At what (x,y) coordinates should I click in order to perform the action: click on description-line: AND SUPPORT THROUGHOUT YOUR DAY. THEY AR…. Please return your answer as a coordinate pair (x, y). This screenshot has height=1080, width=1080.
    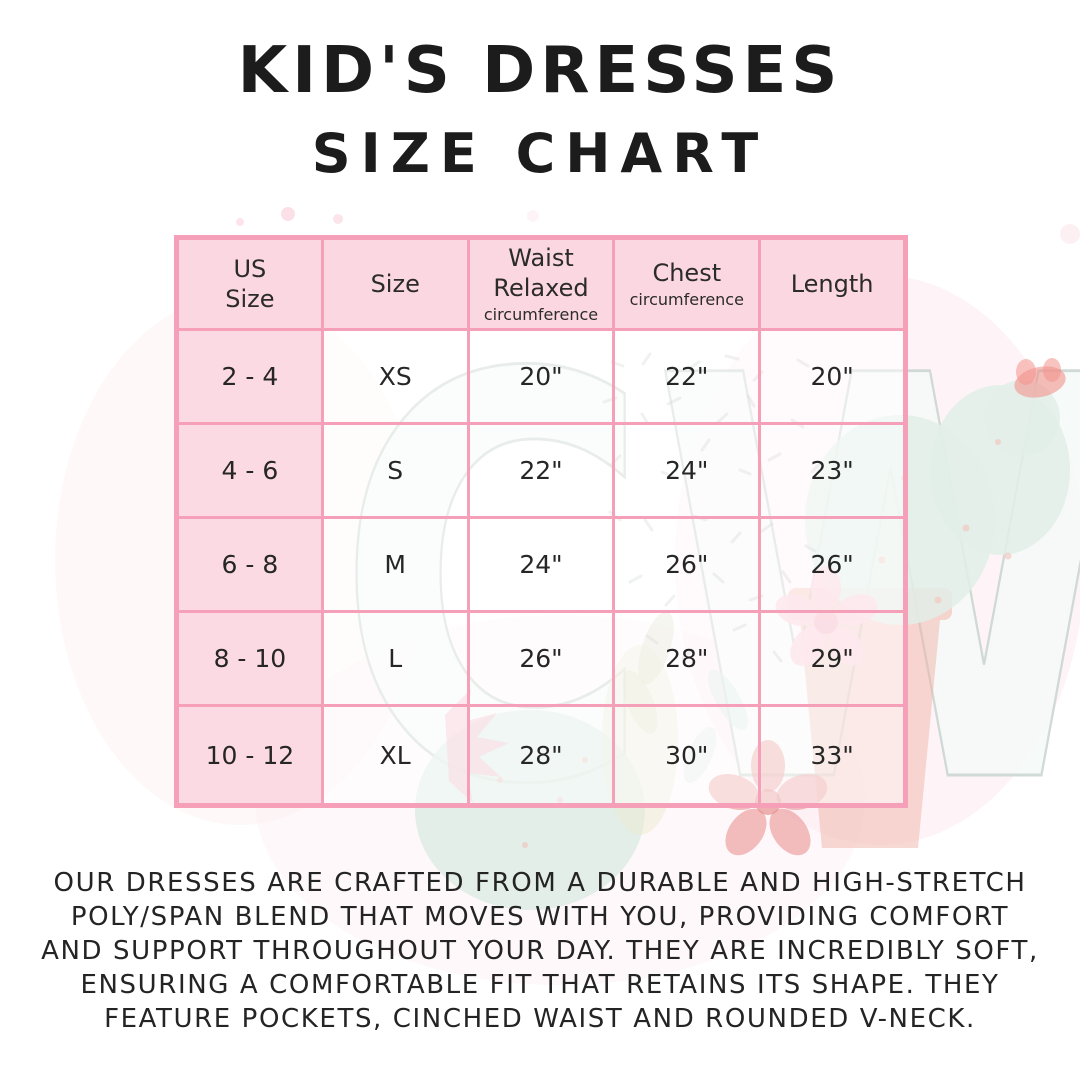
    Looking at the image, I should click on (540, 951).